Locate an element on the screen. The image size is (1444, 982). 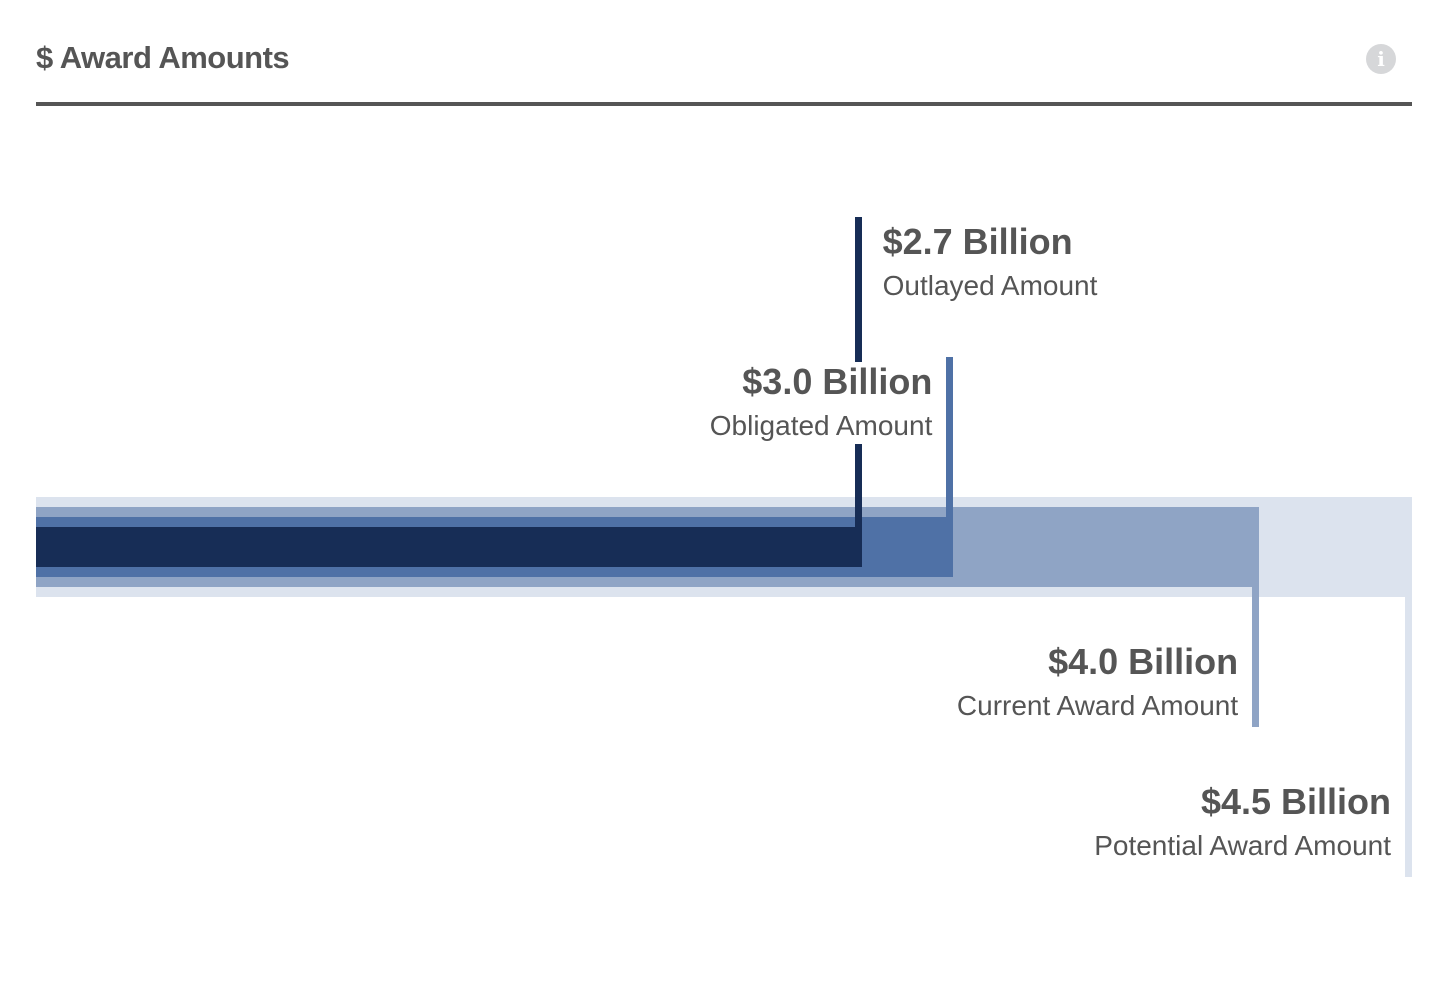
value-label: $3.0 Billion is located at coordinates (837, 381).